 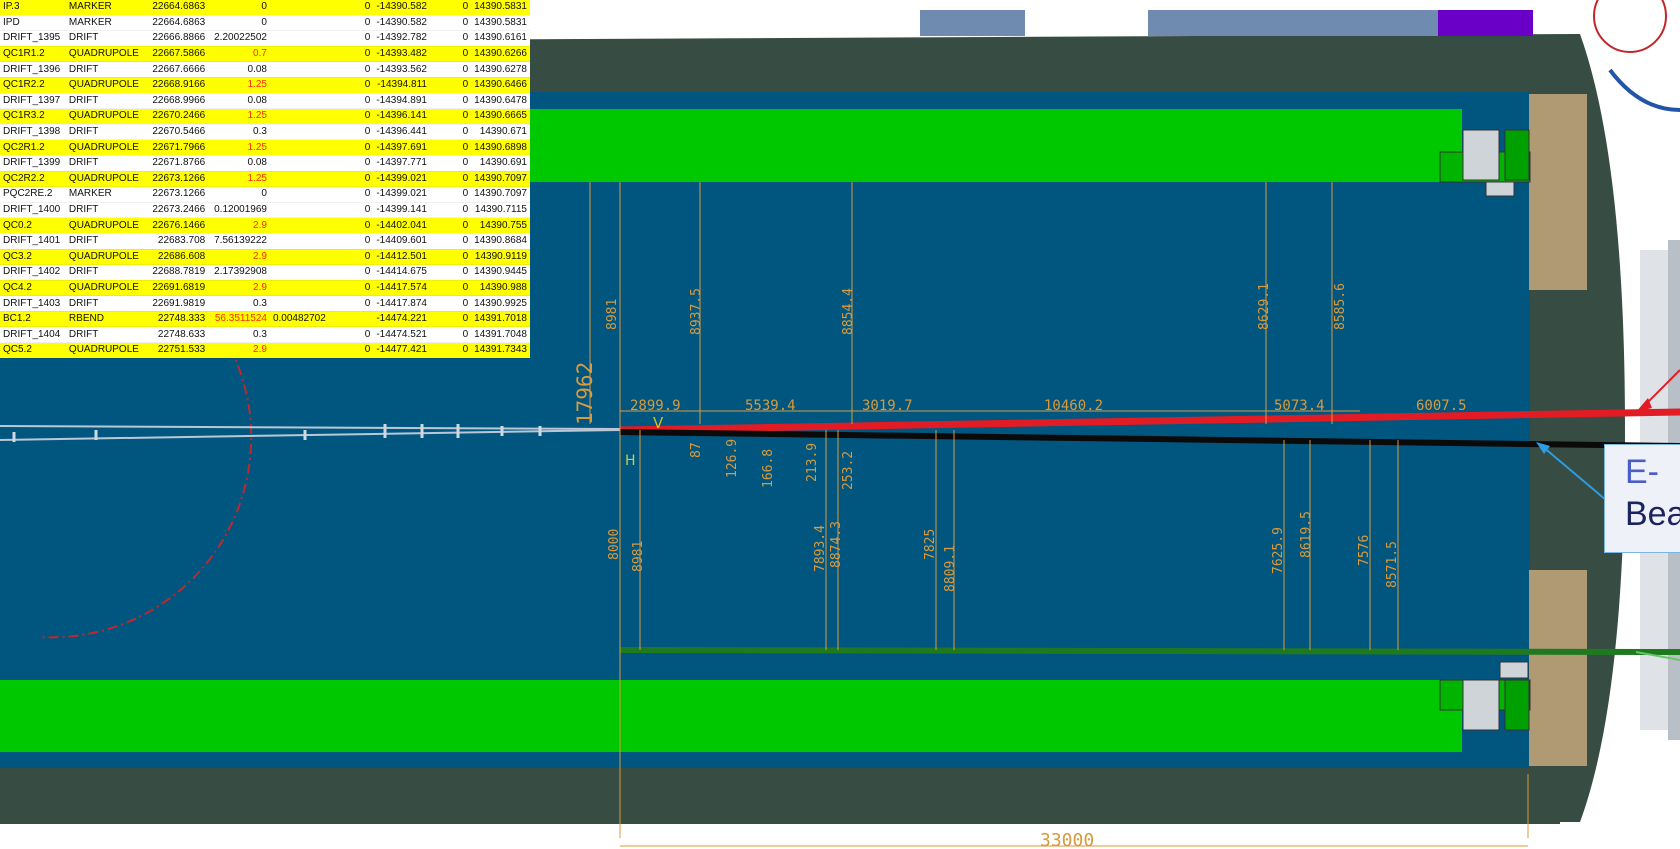 I want to click on table-cell-x: -14399.141, so click(x=401, y=210).